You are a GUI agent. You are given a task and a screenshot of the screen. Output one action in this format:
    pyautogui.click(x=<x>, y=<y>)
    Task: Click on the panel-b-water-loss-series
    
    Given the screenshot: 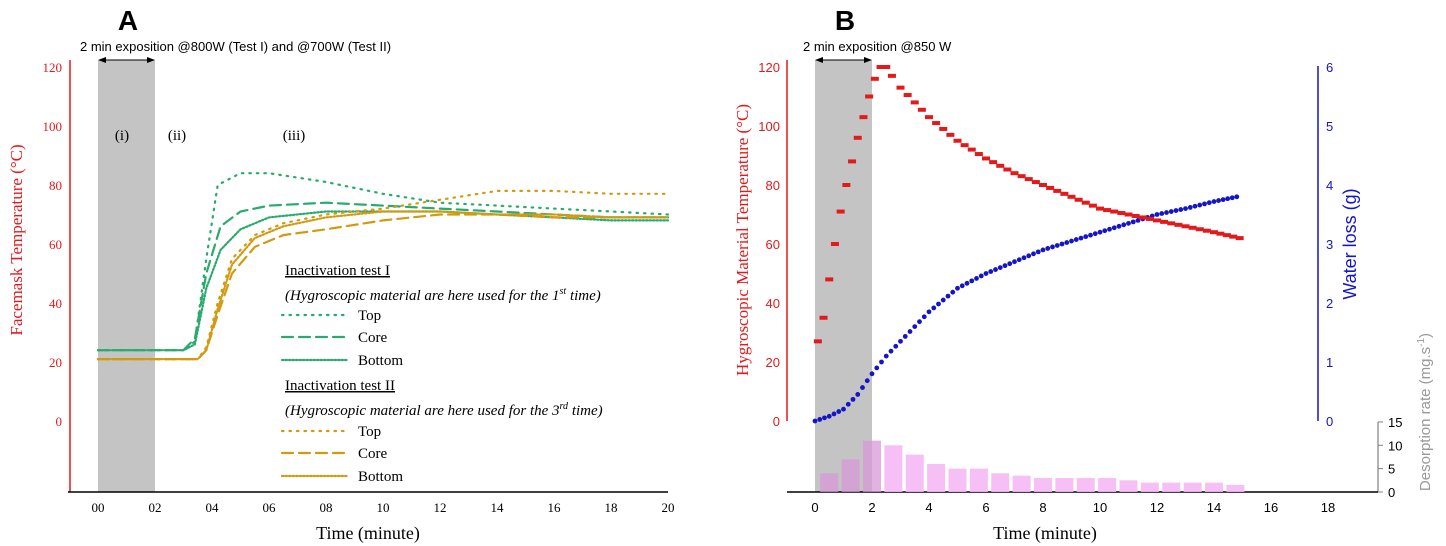 What is the action you would take?
    pyautogui.click(x=1026, y=309)
    